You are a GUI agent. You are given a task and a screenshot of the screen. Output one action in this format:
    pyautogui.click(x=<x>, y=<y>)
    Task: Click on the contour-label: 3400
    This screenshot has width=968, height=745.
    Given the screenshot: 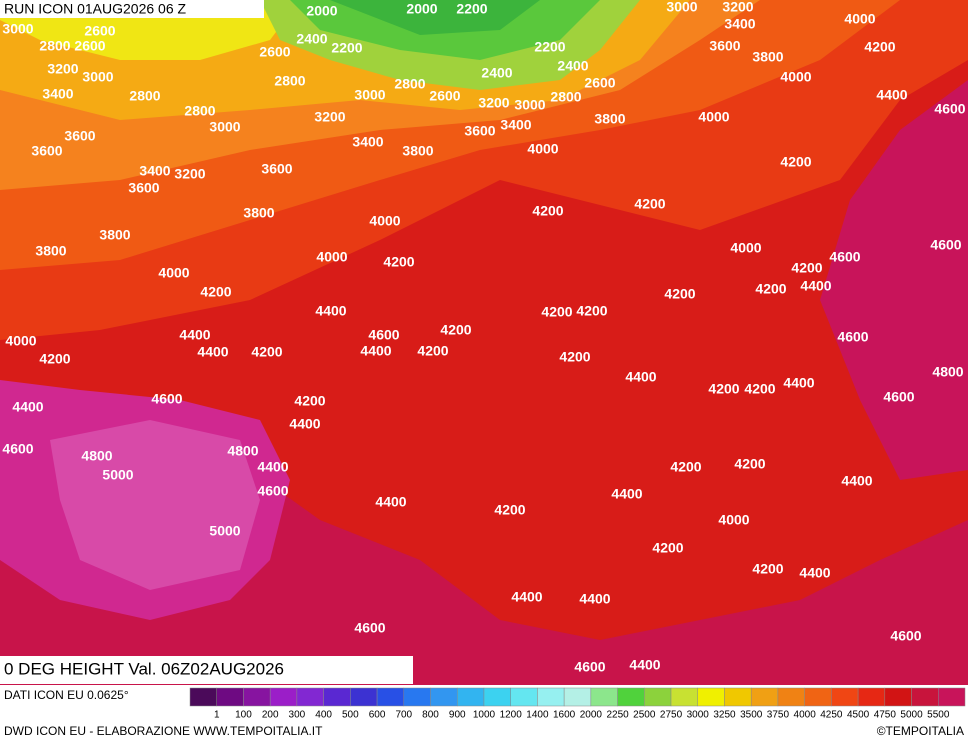 What is the action you would take?
    pyautogui.click(x=367, y=142)
    